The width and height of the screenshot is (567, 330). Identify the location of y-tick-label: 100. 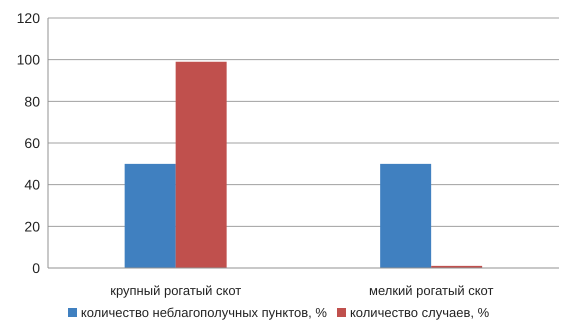
(28, 60).